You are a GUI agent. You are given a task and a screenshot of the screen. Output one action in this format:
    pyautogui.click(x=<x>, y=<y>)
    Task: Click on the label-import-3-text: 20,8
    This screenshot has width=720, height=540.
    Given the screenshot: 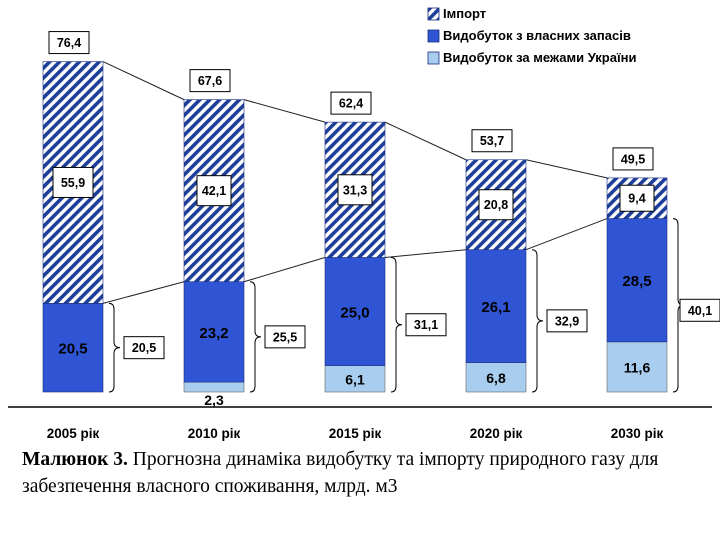 What is the action you would take?
    pyautogui.click(x=496, y=205)
    